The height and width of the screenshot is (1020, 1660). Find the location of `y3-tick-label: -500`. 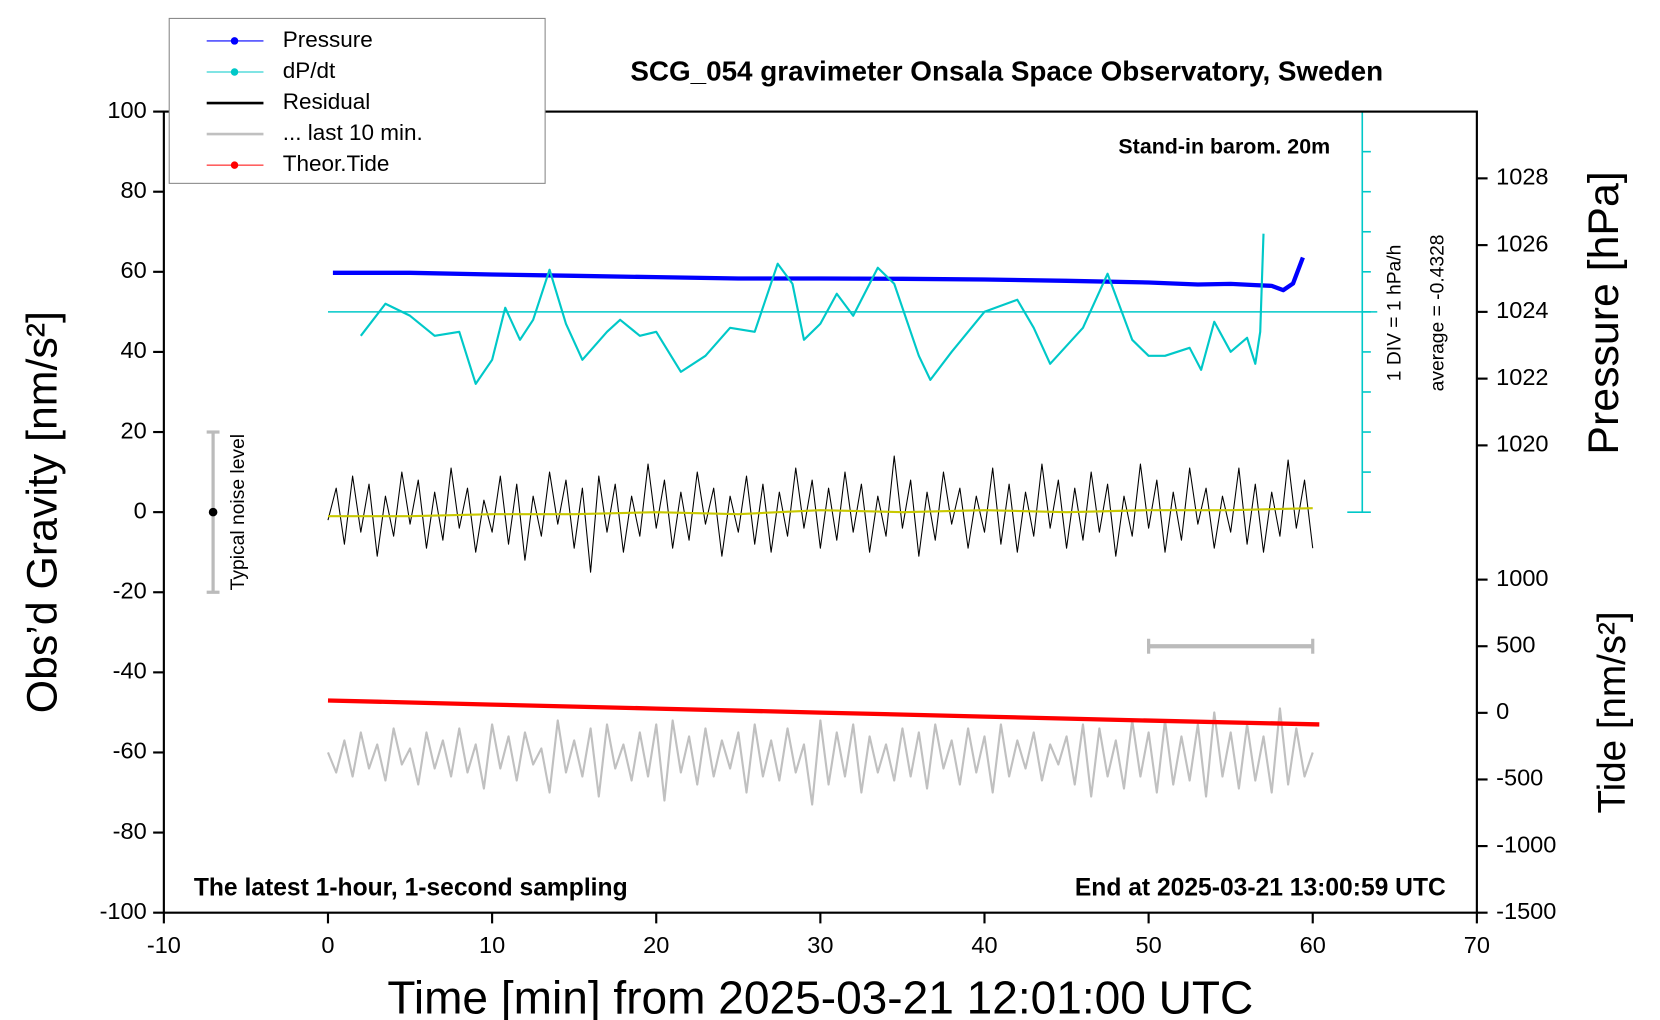

y3-tick-label: -500 is located at coordinates (1519, 778).